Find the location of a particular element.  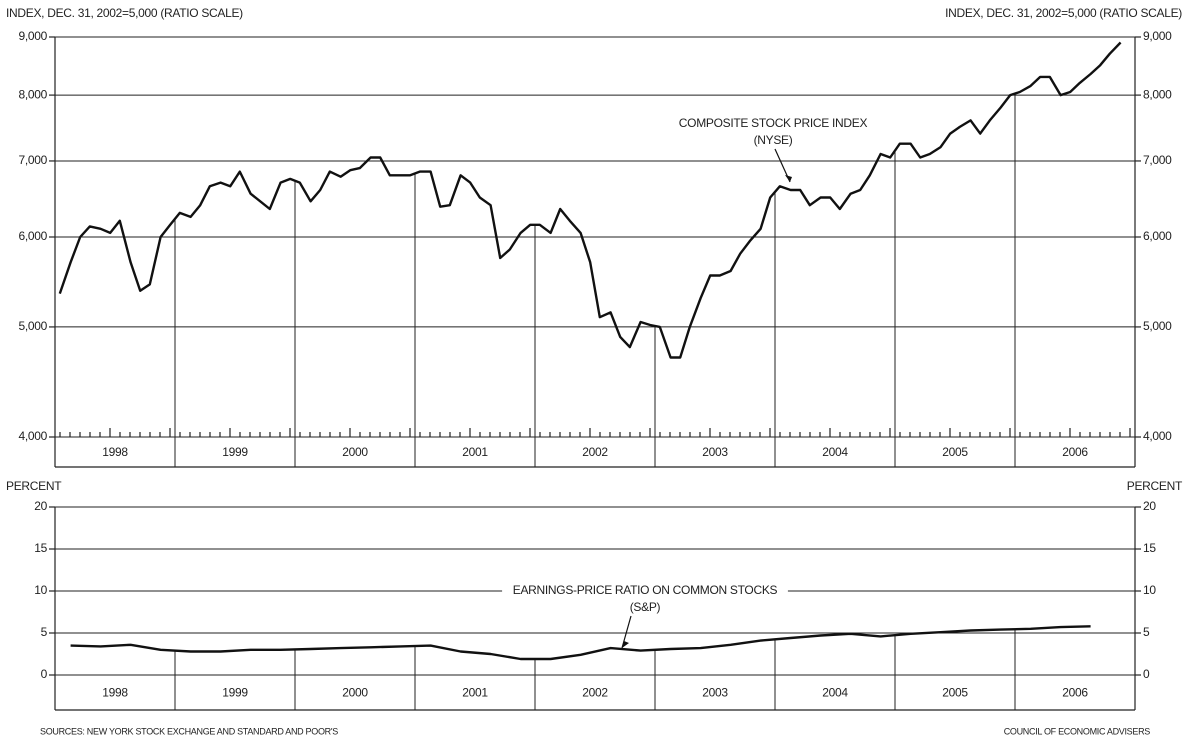

y2-tick-label: 5,000 is located at coordinates (1157, 326).